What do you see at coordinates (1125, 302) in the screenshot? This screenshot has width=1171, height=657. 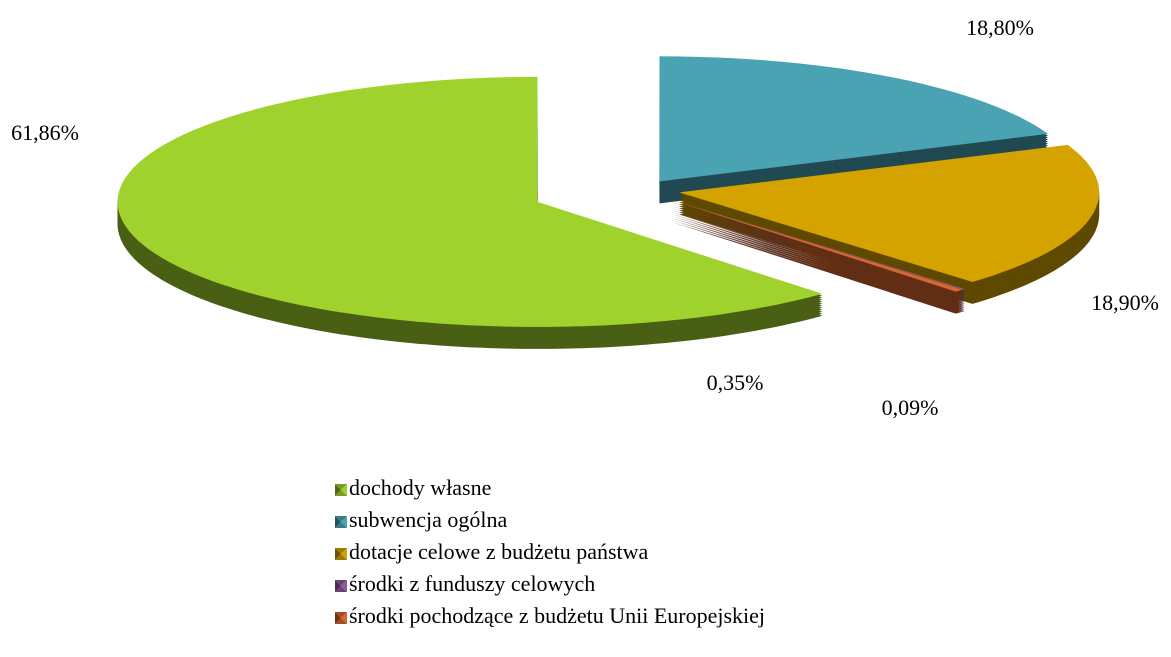 I see `data-label: 18,90%` at bounding box center [1125, 302].